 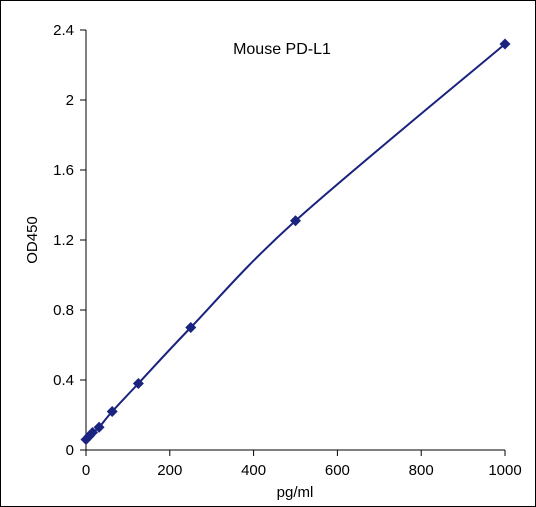 What do you see at coordinates (70, 100) in the screenshot?
I see `y-tick-label: 2` at bounding box center [70, 100].